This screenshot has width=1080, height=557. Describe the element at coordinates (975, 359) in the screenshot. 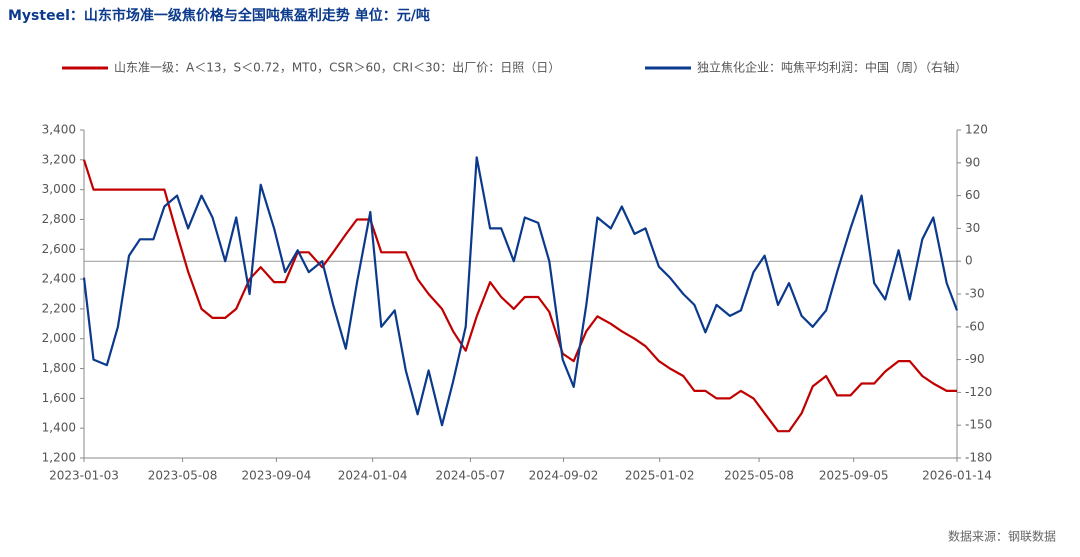

I see `y2-tick-label: -90` at that location.